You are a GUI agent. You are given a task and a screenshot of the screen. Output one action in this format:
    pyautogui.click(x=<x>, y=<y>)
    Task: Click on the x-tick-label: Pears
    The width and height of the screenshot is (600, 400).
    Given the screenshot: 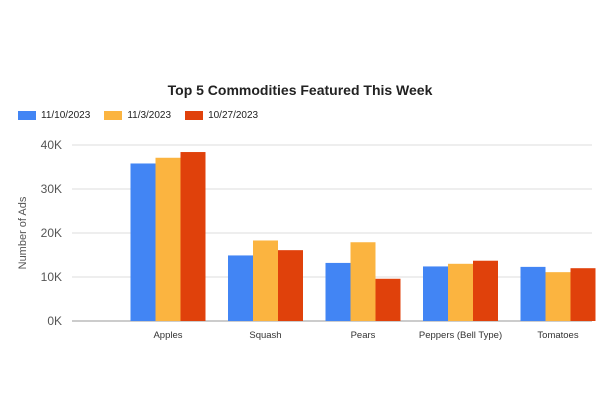 What is the action you would take?
    pyautogui.click(x=363, y=335)
    